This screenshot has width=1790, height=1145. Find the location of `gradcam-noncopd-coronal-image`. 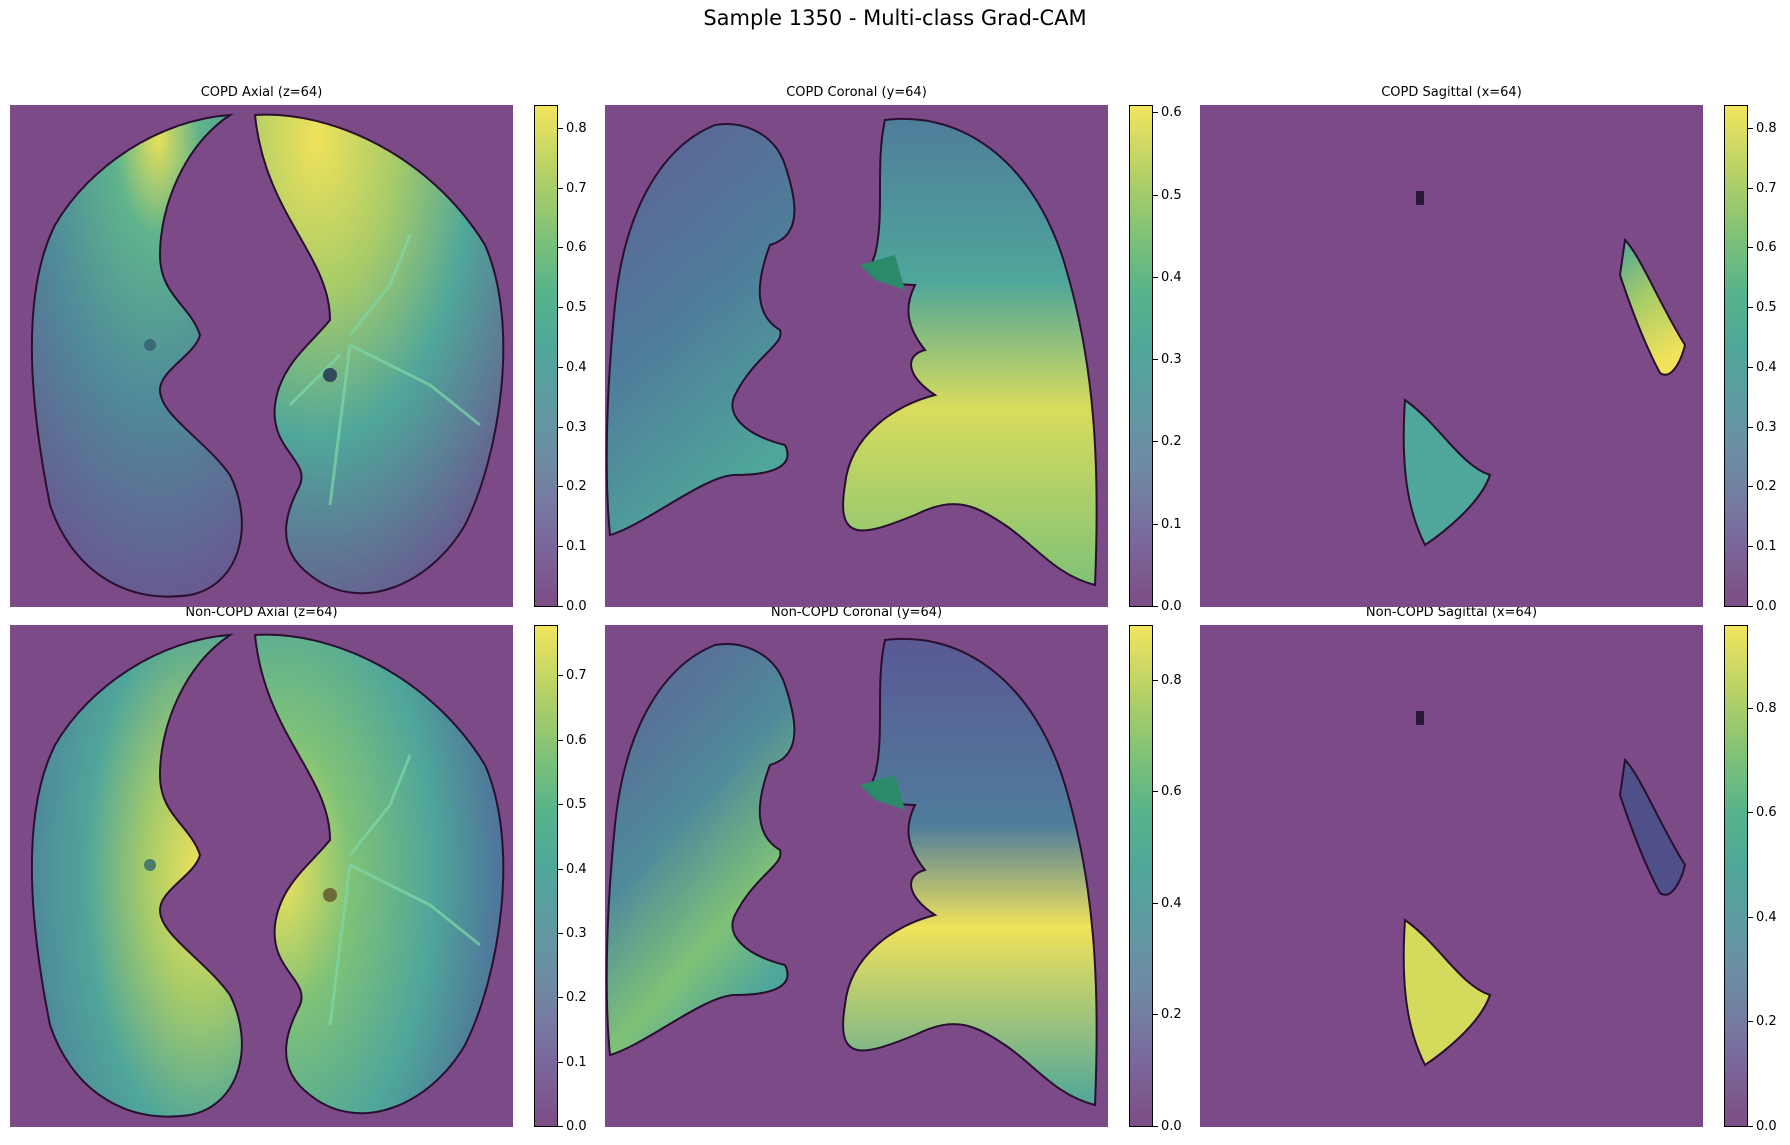

gradcam-noncopd-coronal-image is located at coordinates (856, 876).